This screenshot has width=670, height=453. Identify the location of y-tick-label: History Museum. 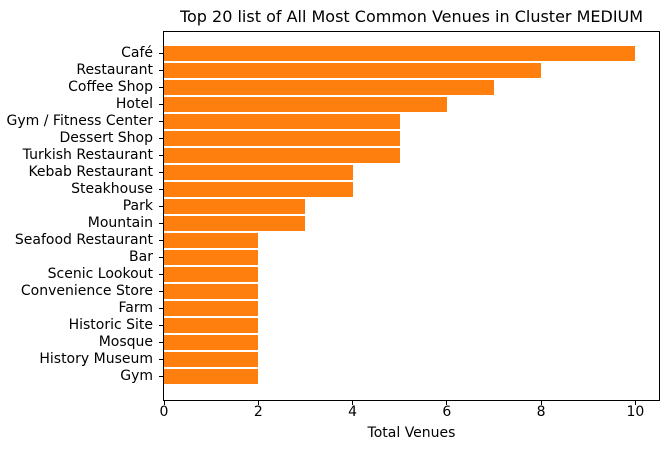
(96, 359).